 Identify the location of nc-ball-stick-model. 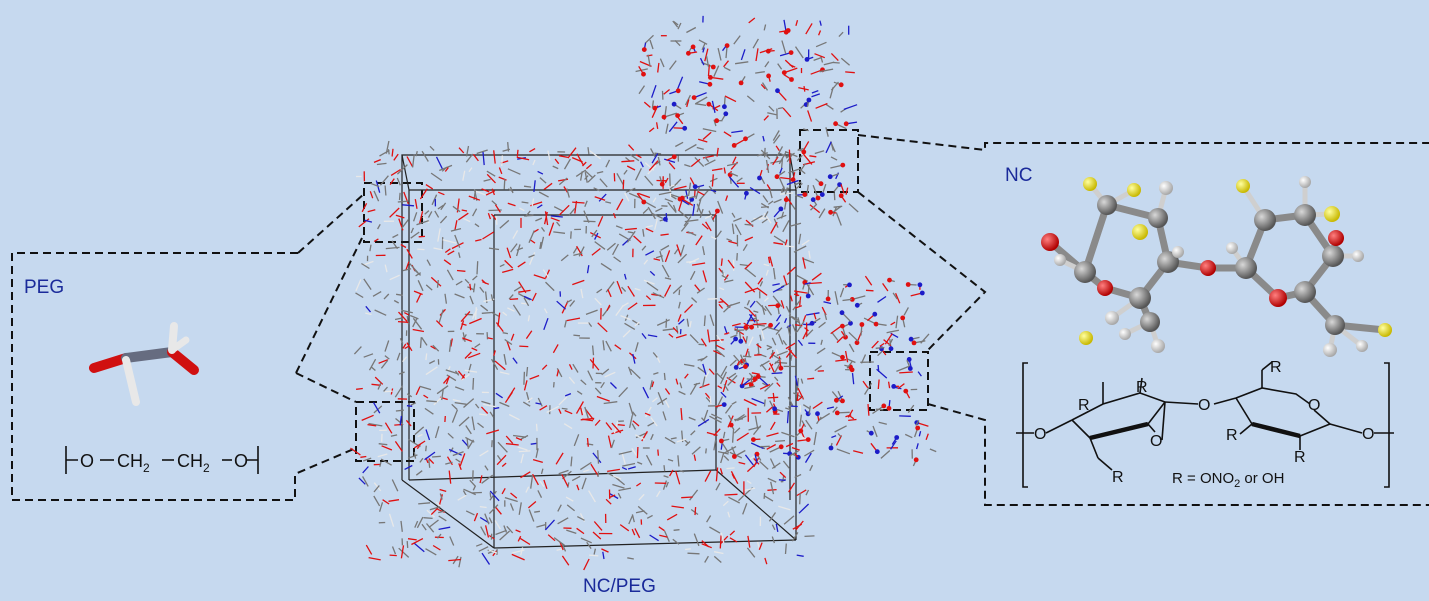
(1216, 266).